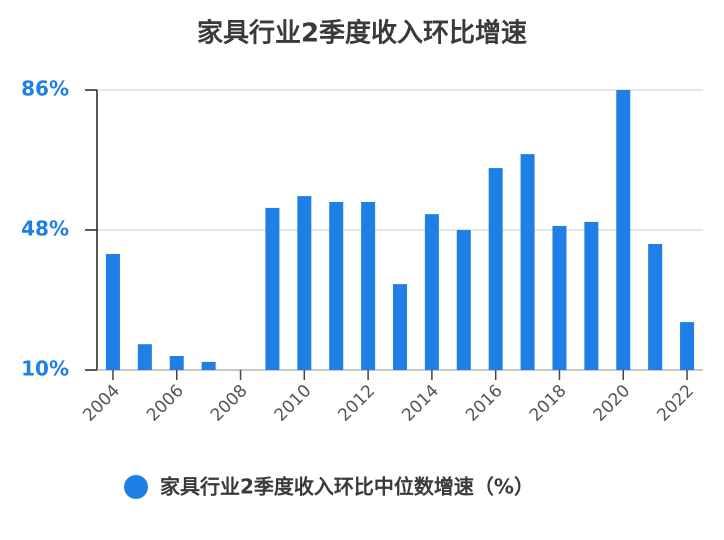  What do you see at coordinates (45, 89) in the screenshot?
I see `y-tick-label: 86%` at bounding box center [45, 89].